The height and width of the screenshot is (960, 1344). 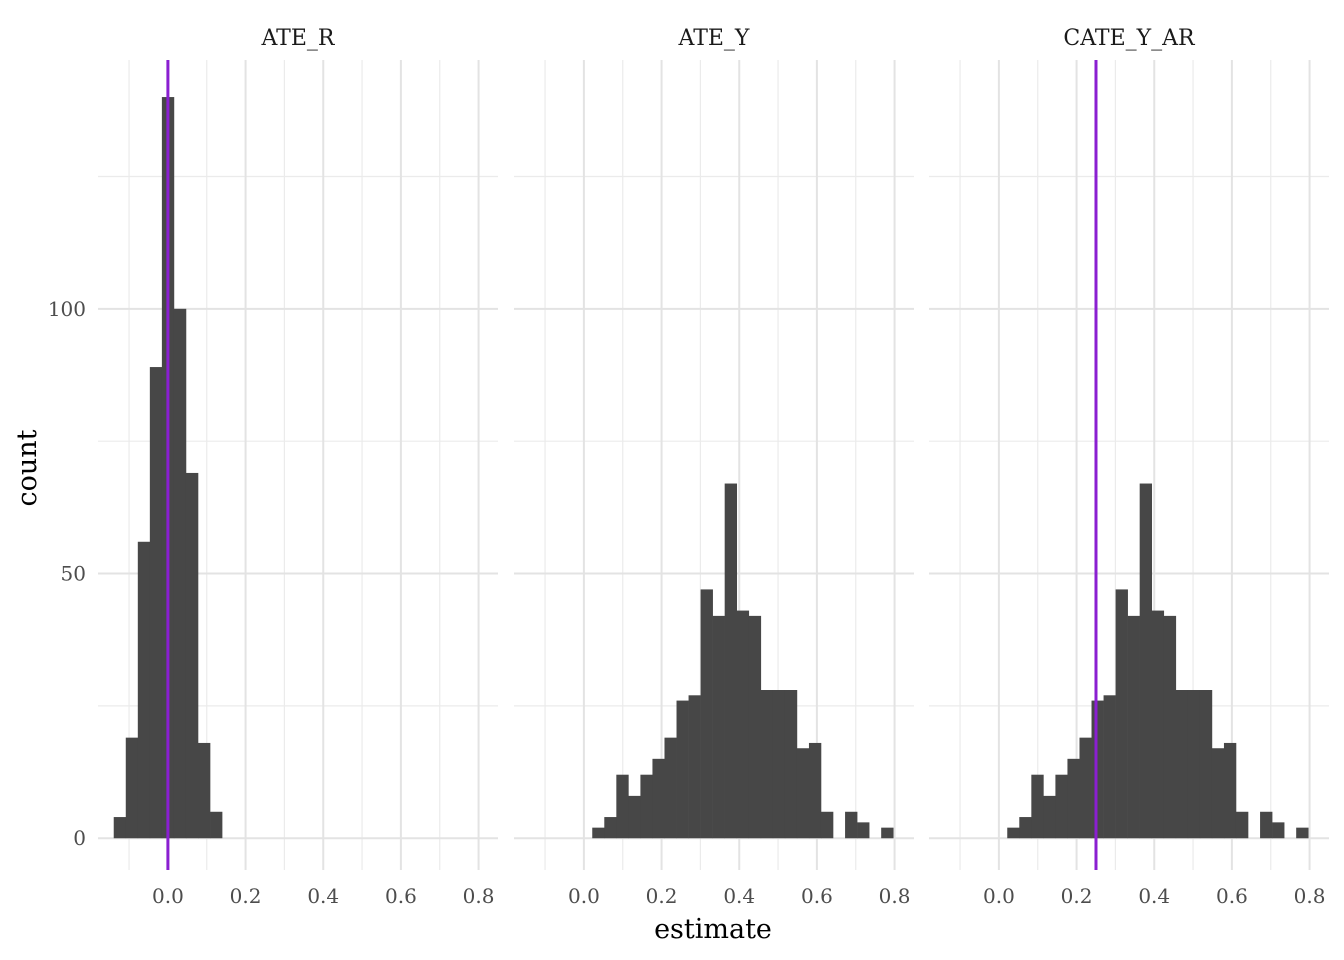 What do you see at coordinates (79, 838) in the screenshot?
I see `y-tick-label: 0` at bounding box center [79, 838].